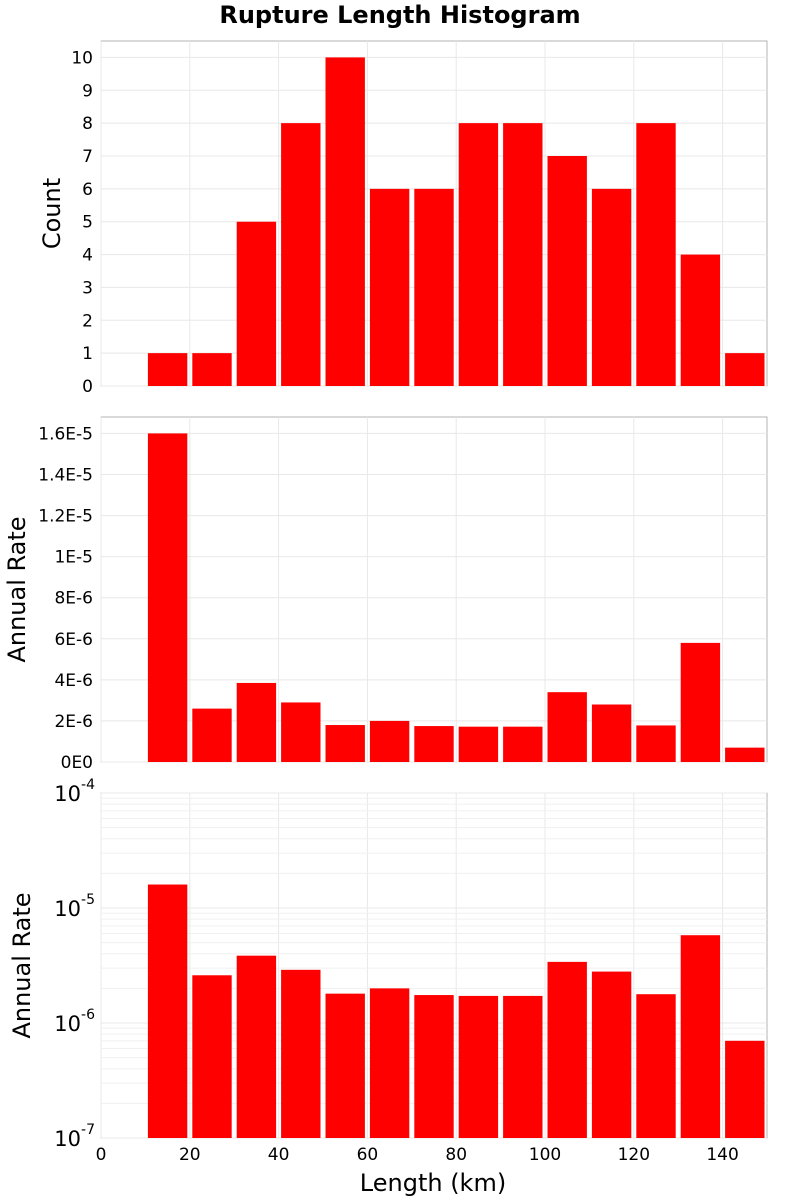  What do you see at coordinates (87, 91) in the screenshot?
I see `y-tick-label: 9` at bounding box center [87, 91].